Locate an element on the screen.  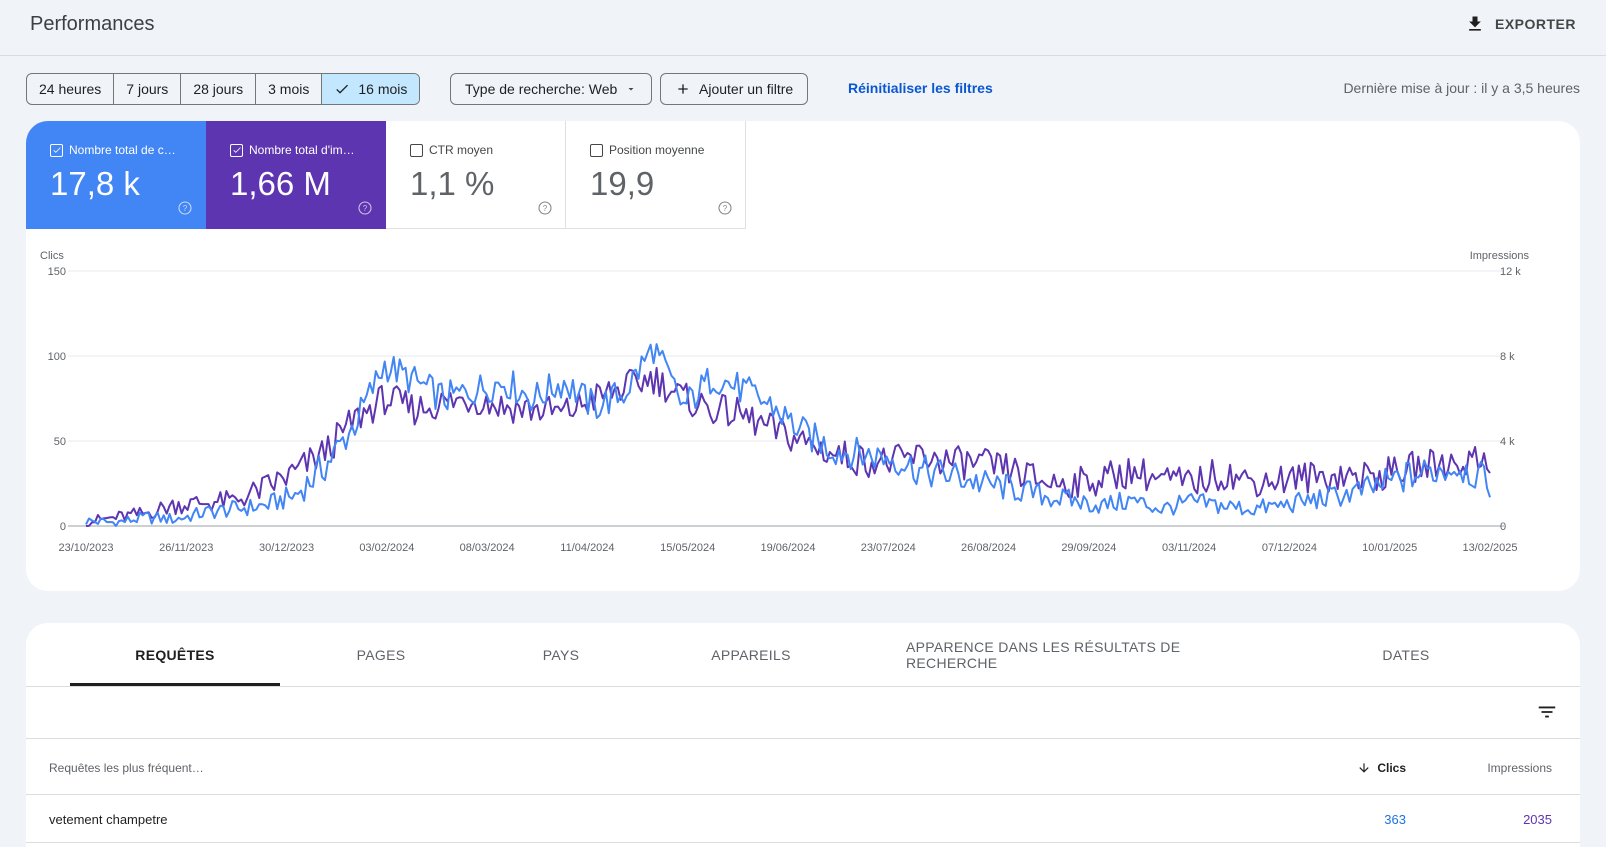
tab-countries: PAYS is located at coordinates (561, 655).